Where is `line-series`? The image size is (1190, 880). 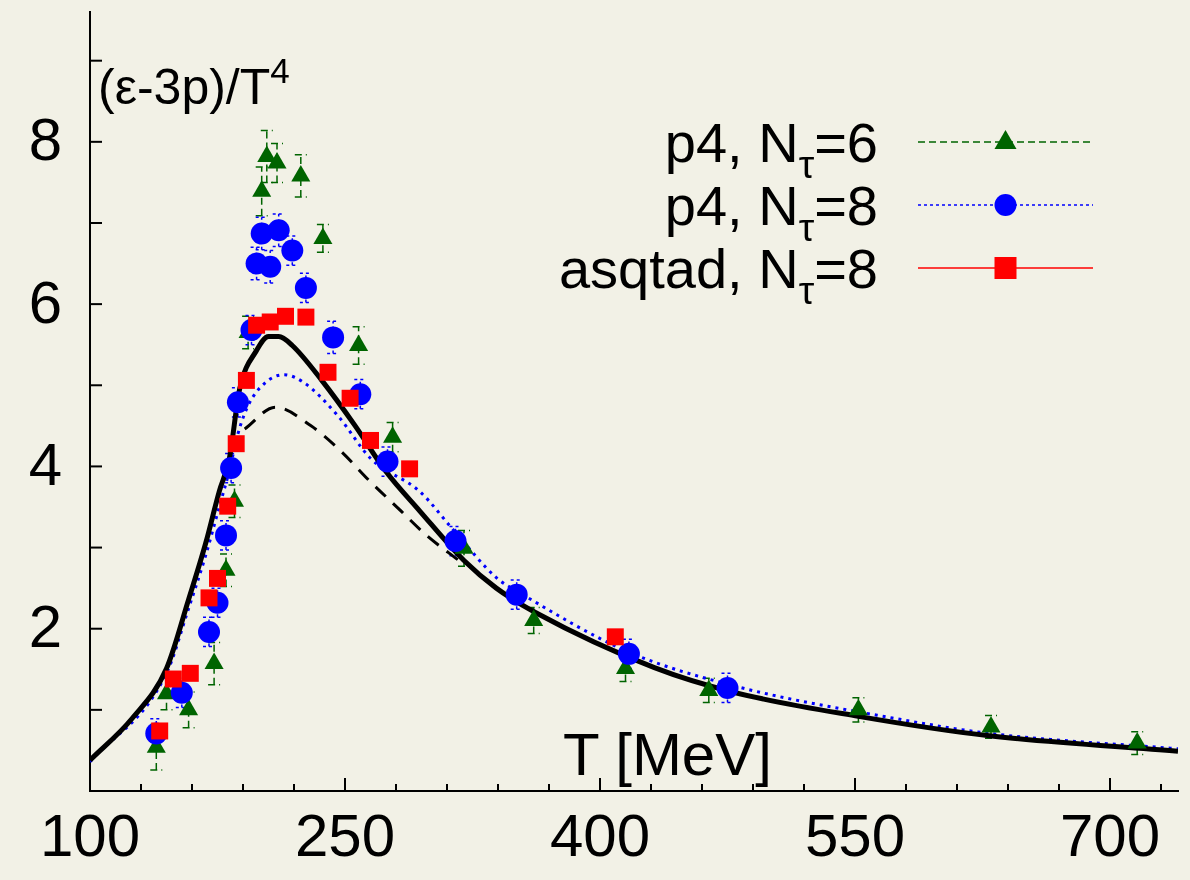
line-series is located at coordinates (352, 484).